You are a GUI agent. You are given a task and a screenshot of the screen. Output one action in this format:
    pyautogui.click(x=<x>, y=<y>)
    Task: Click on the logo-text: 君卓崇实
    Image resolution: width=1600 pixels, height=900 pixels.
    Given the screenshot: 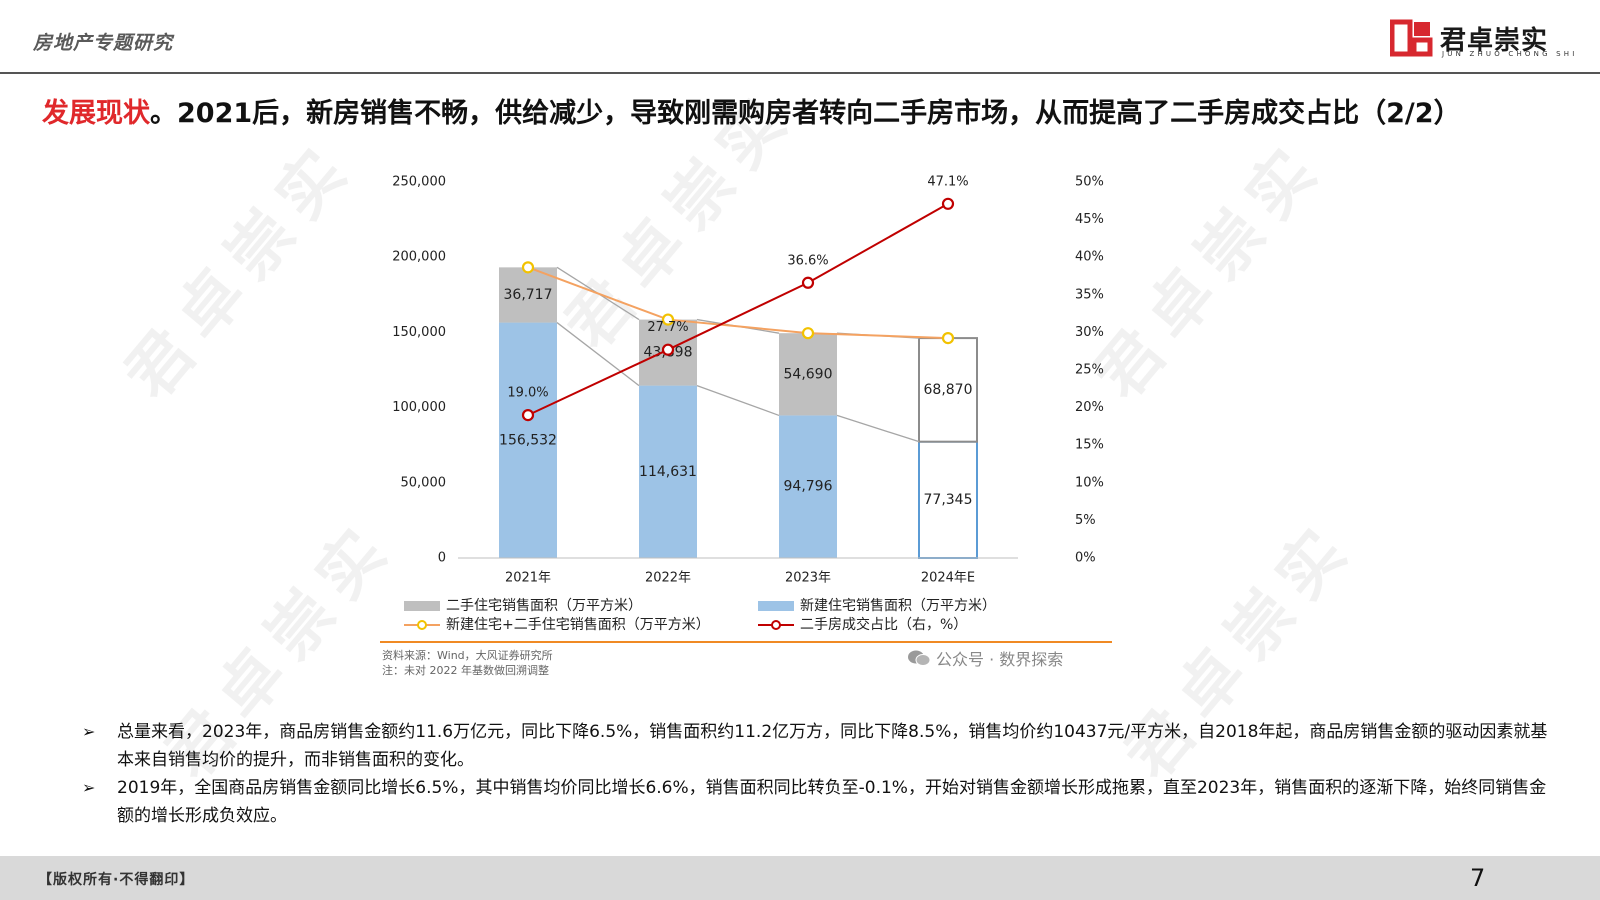 What is the action you would take?
    pyautogui.click(x=1494, y=41)
    